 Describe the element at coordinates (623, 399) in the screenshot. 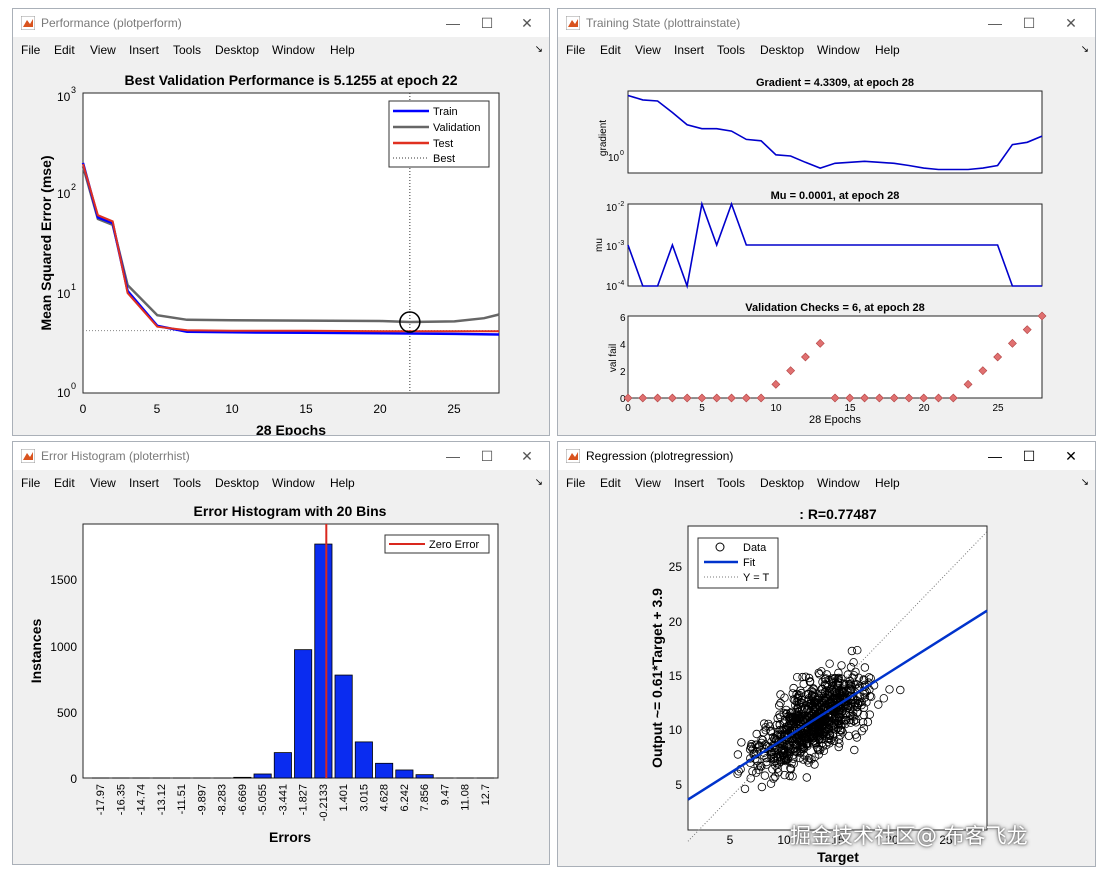

I see `val-ytick: 0` at that location.